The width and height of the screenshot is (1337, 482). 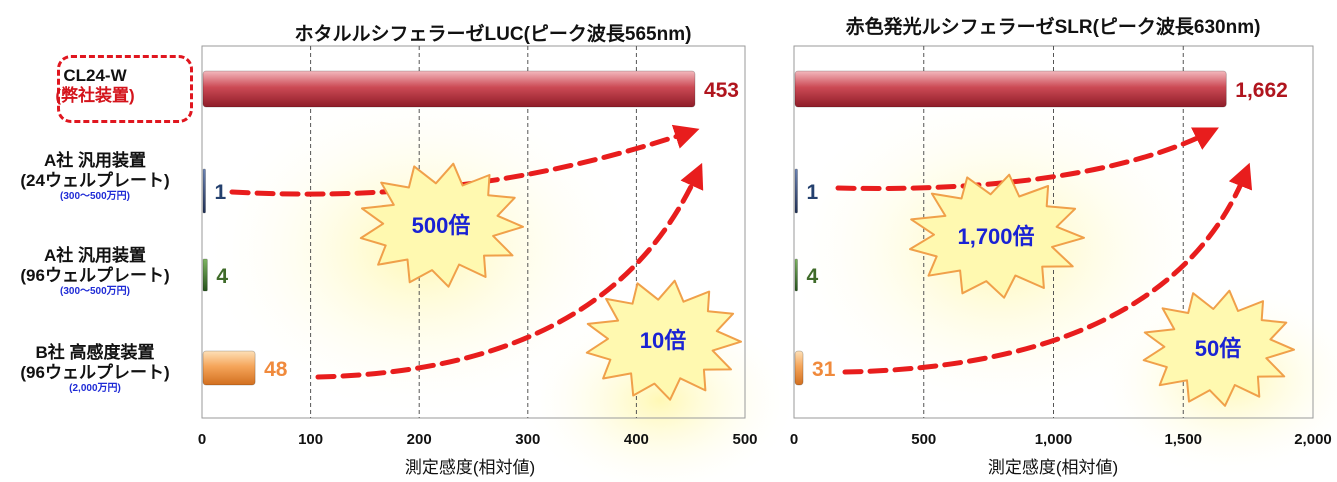 What do you see at coordinates (95, 95) in the screenshot?
I see `category-0-line2: (弊社装置)` at bounding box center [95, 95].